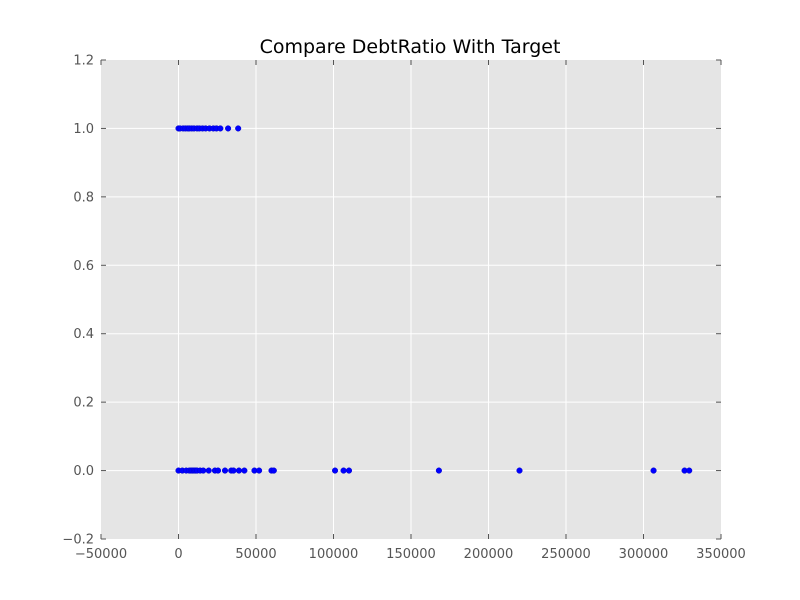  I want to click on y-tick-label: −0.2, so click(78, 540).